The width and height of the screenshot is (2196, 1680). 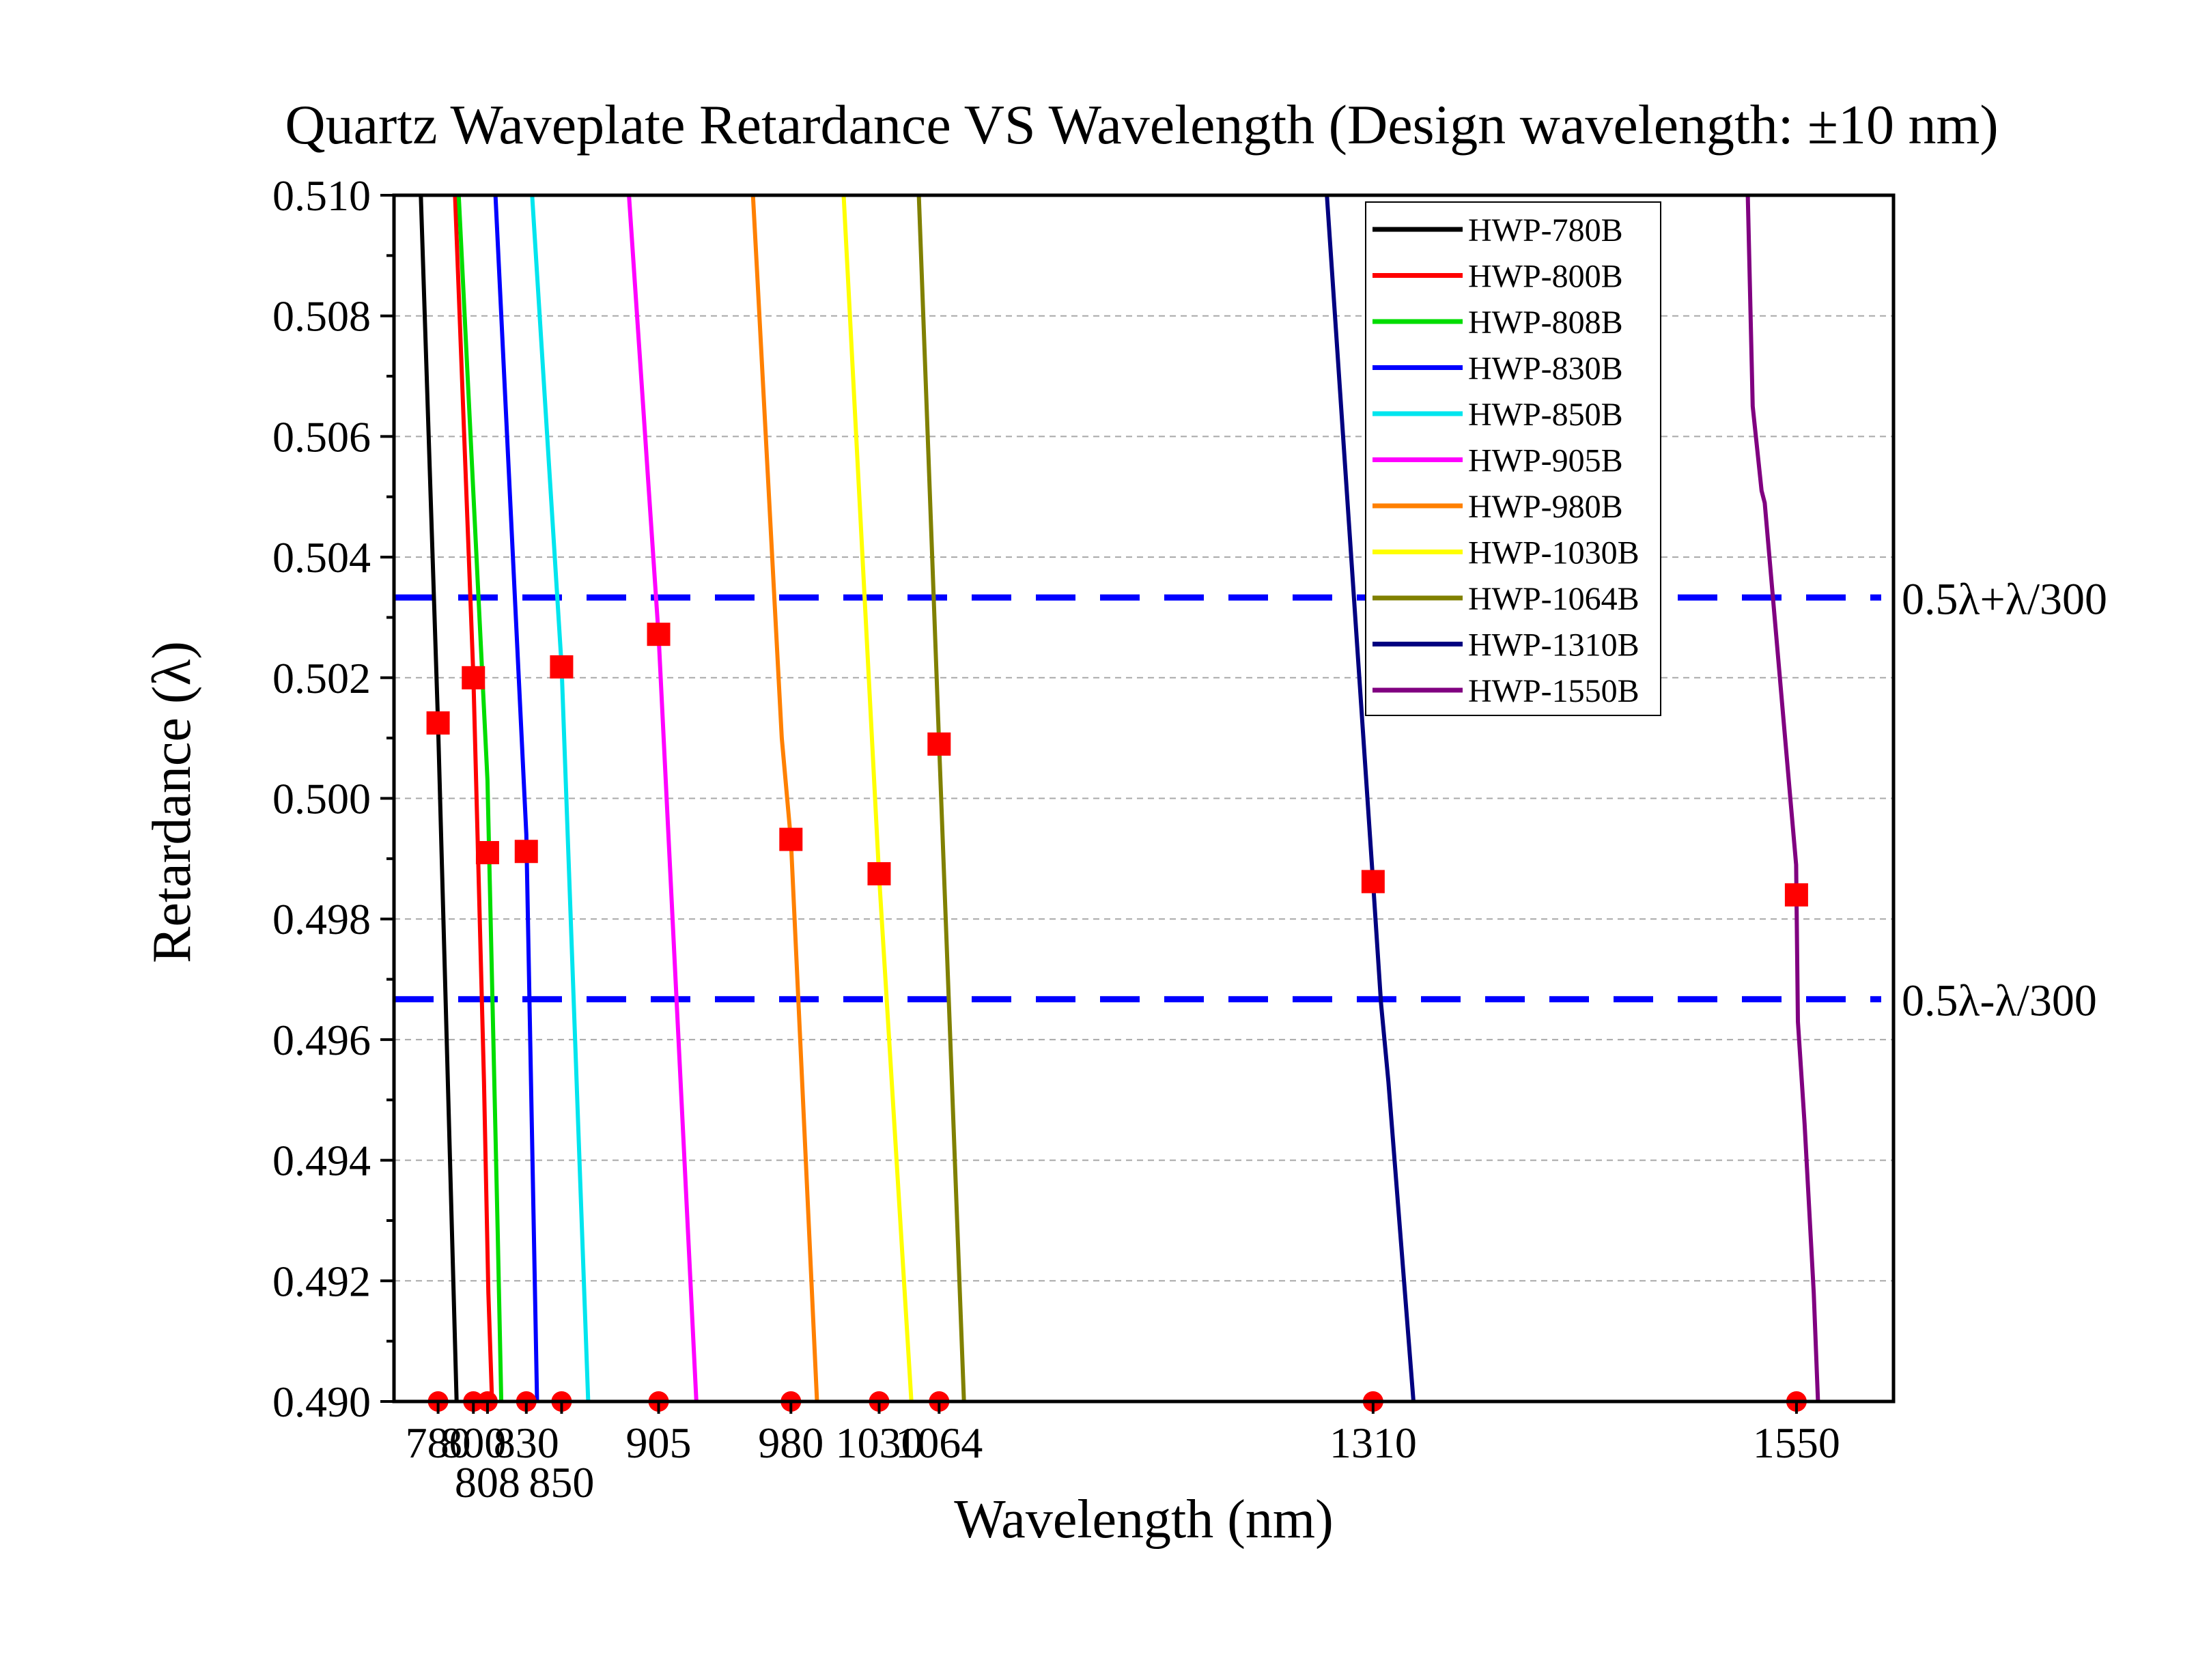 I want to click on x-tick-label: 830, so click(x=526, y=1443).